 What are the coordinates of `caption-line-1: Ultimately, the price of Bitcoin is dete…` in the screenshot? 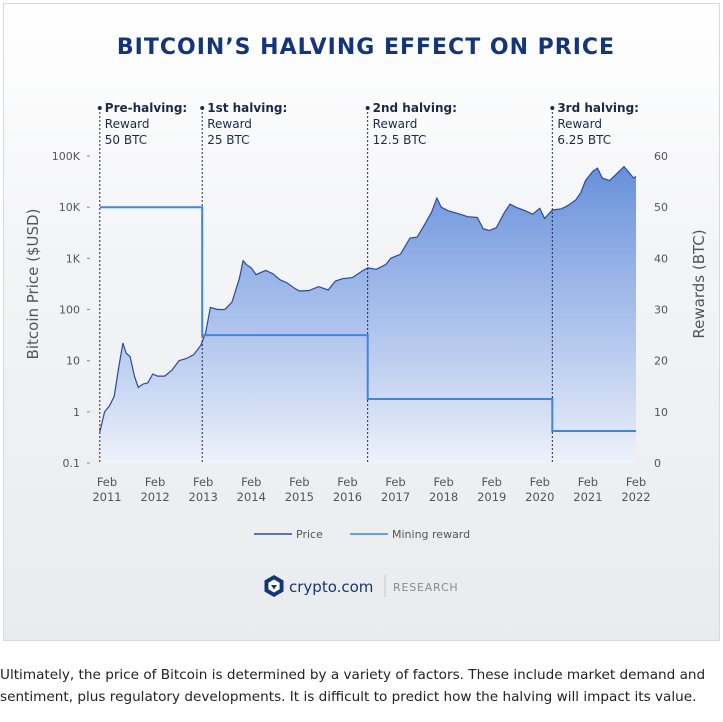 It's located at (353, 675).